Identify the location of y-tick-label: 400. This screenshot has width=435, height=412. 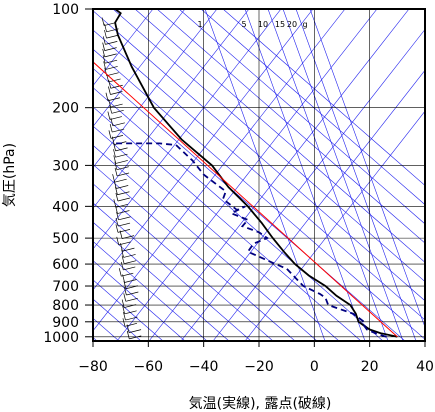
(65, 207).